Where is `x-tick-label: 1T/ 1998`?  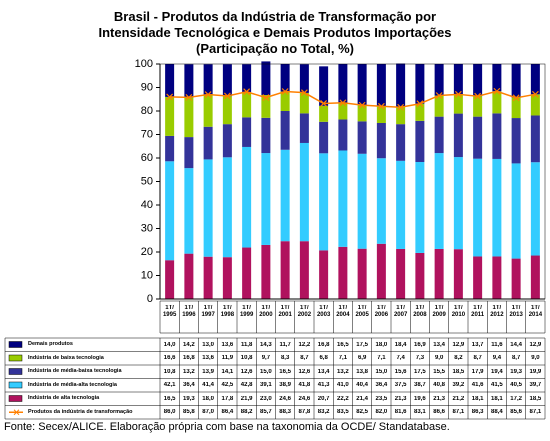
x-tick-label: 1T/ 1998 is located at coordinates (227, 311).